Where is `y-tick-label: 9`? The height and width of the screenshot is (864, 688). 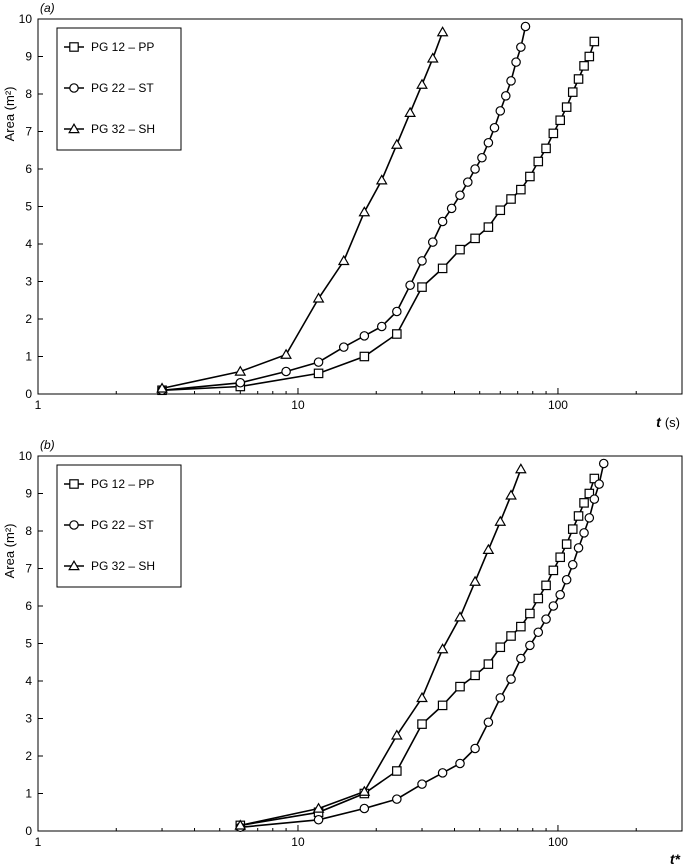 y-tick-label: 9 is located at coordinates (28, 494).